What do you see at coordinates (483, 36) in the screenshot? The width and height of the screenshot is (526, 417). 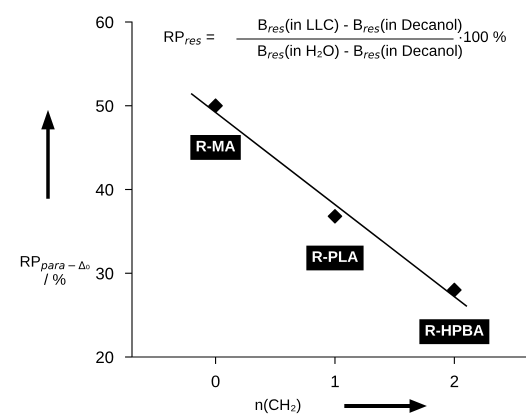 I see `annotation: ·100 %` at bounding box center [483, 36].